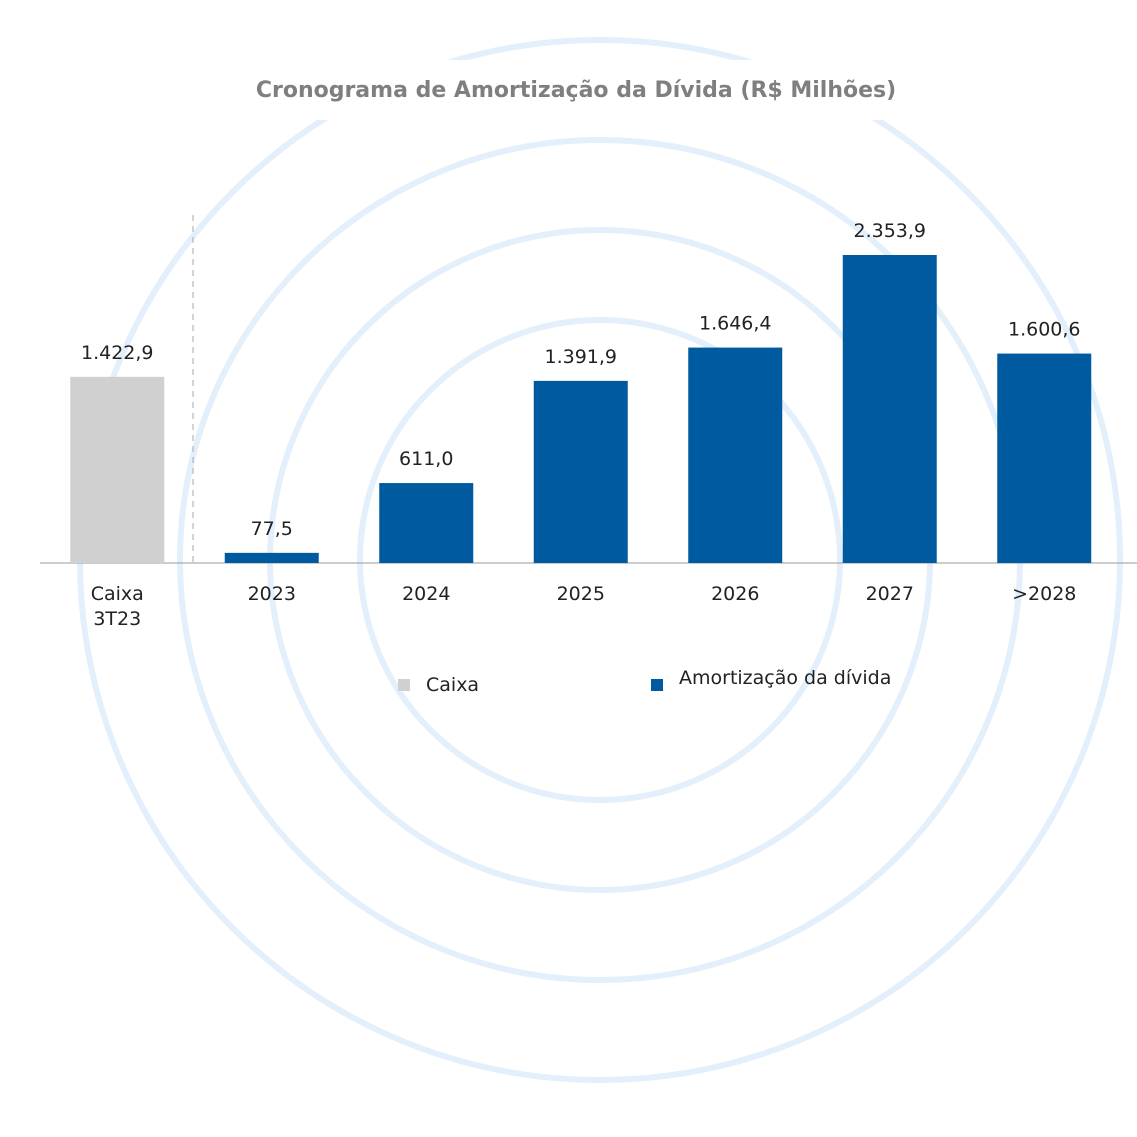  I want to click on value-label: 1.646,4, so click(735, 324).